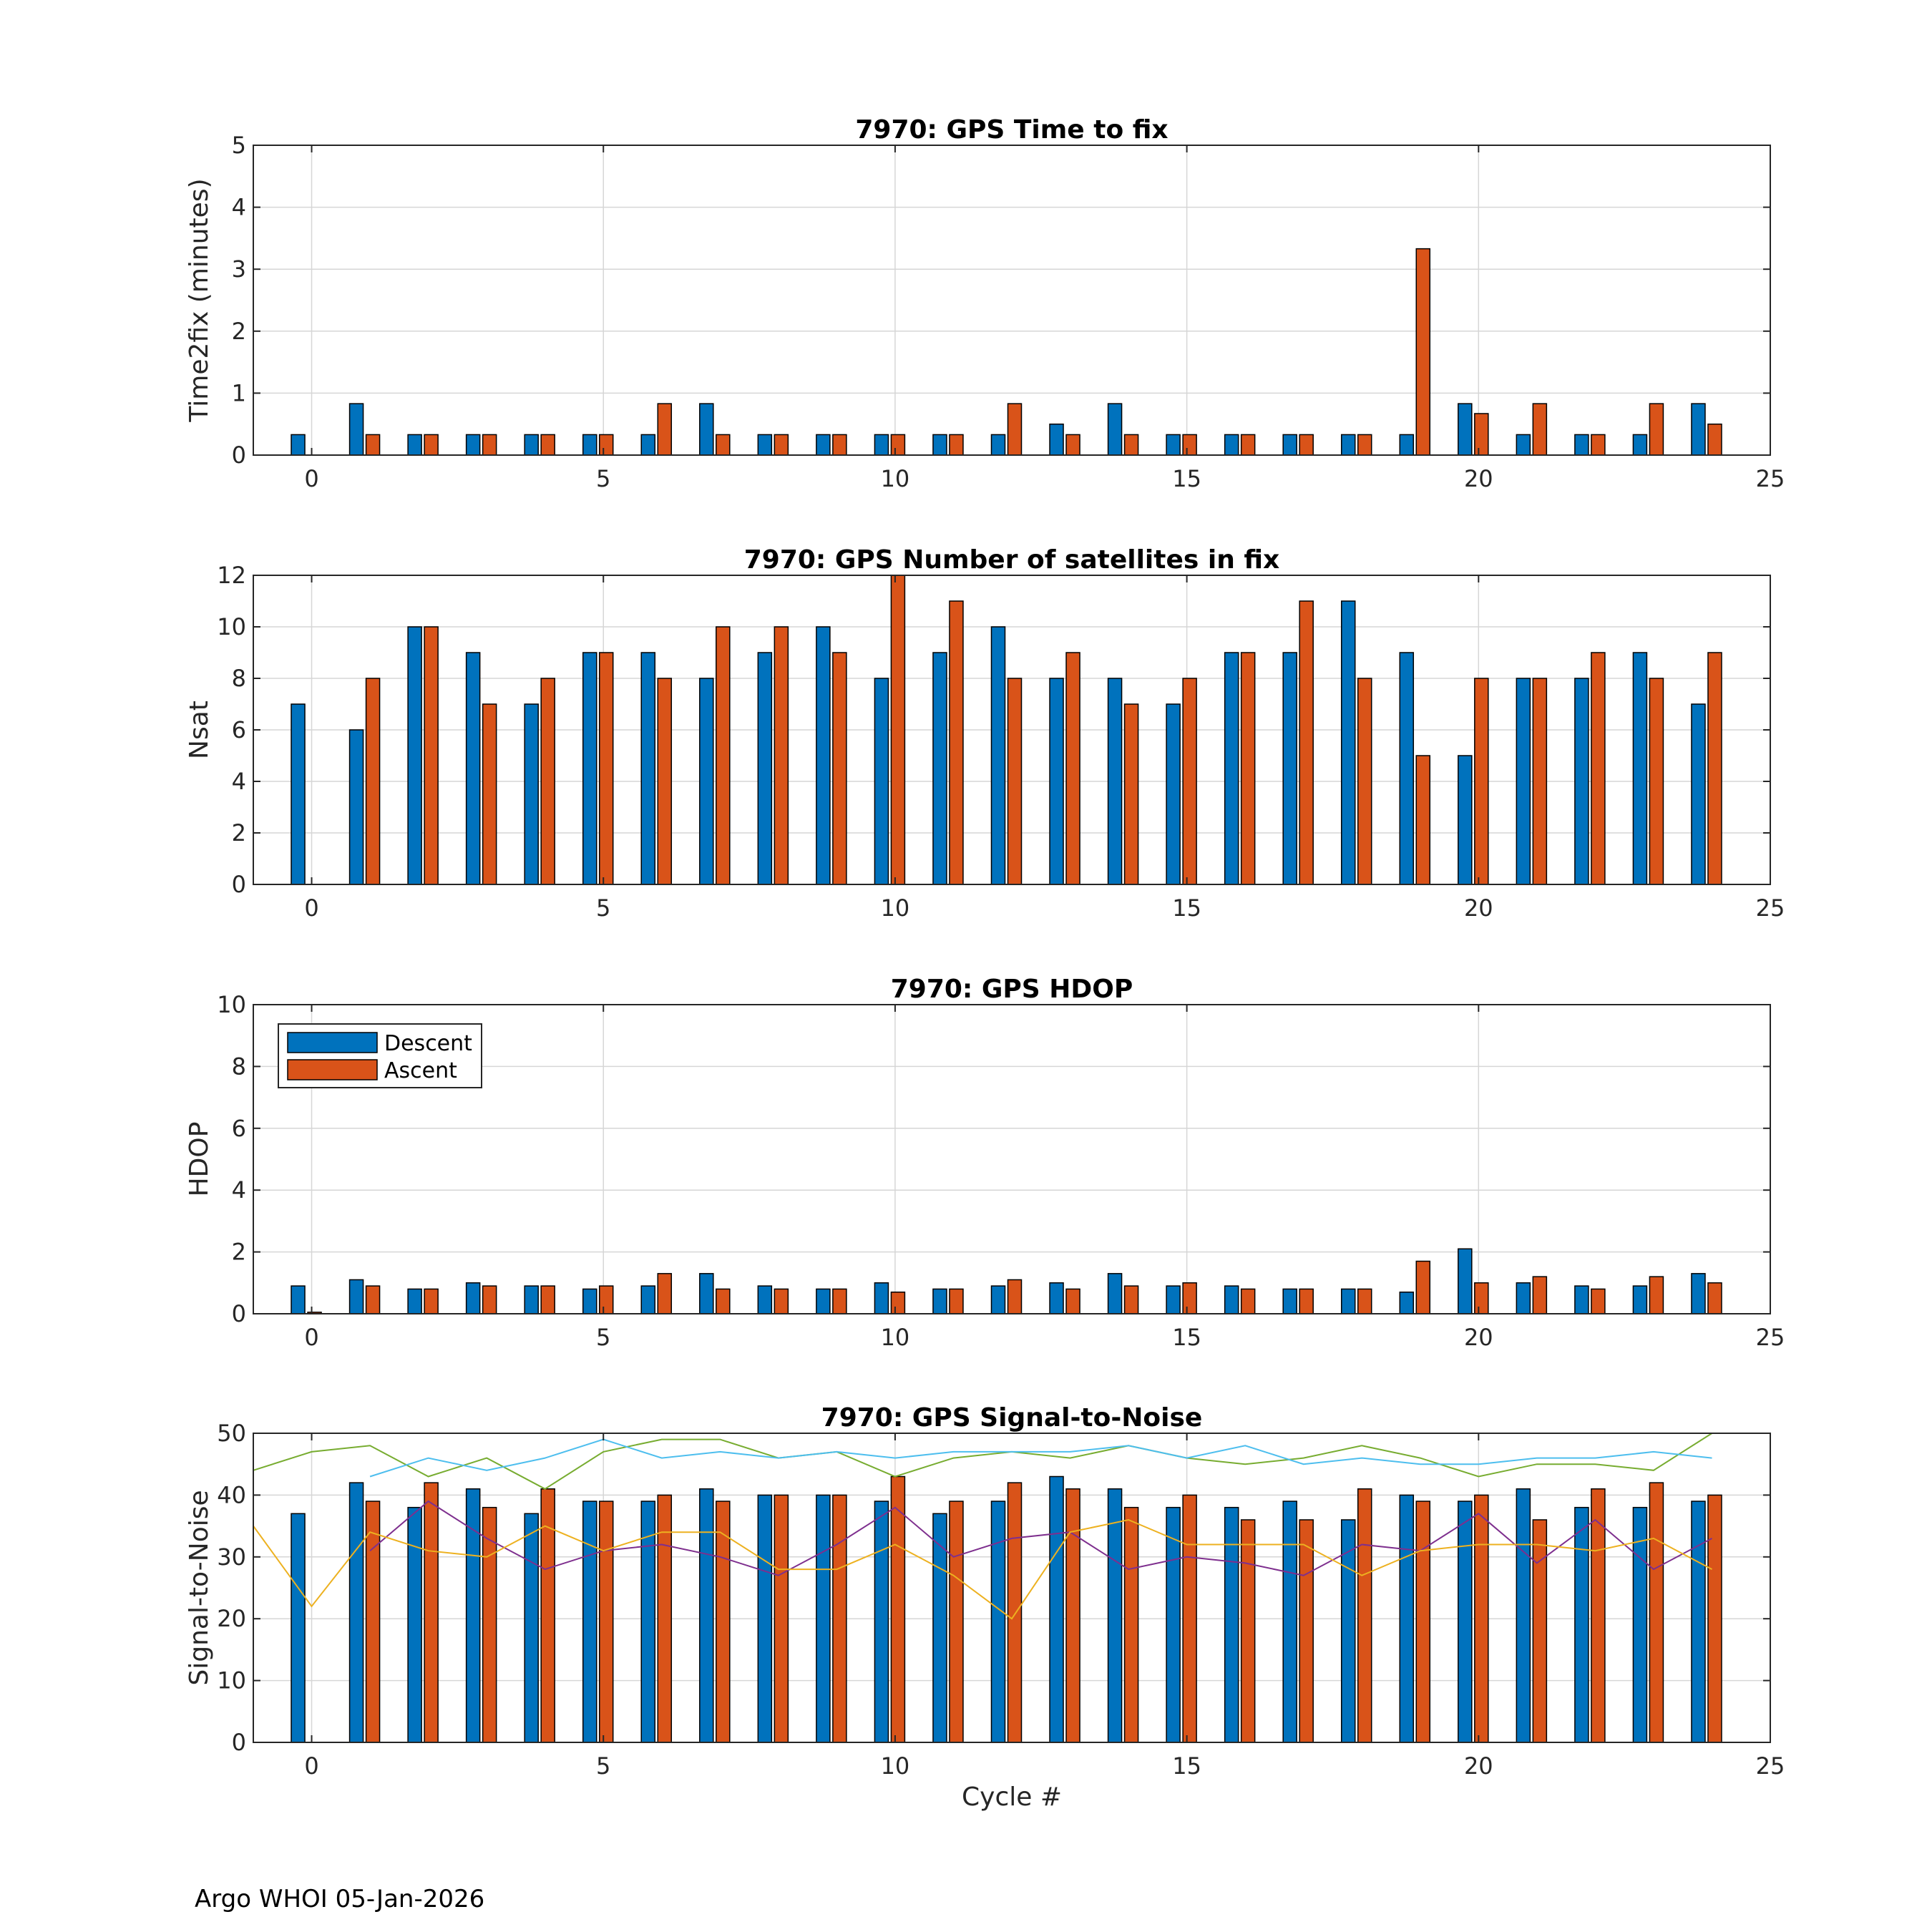 The width and height of the screenshot is (1932, 1932). I want to click on hdop-xtick-label: 15, so click(1186, 1337).